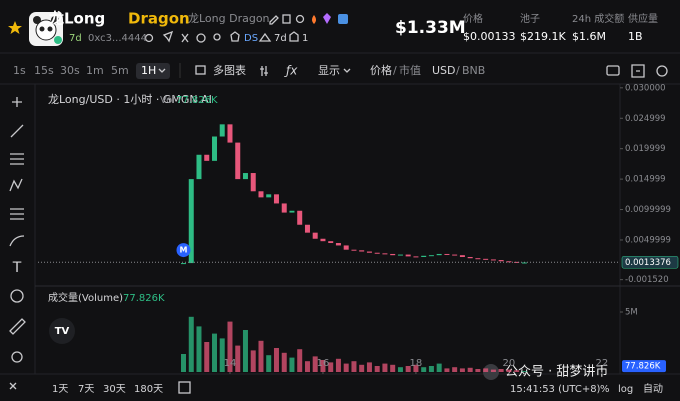  I want to click on copy-icon, so click(286, 19).